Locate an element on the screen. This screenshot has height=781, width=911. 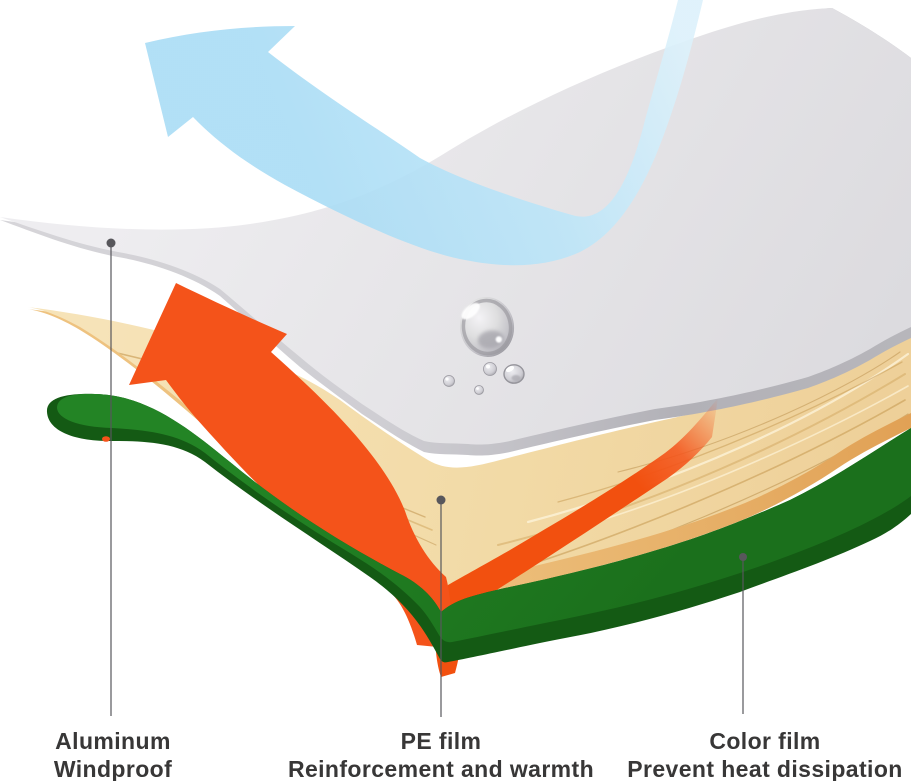
callout-aluminum: Aluminum Windproof is located at coordinates (113, 509).